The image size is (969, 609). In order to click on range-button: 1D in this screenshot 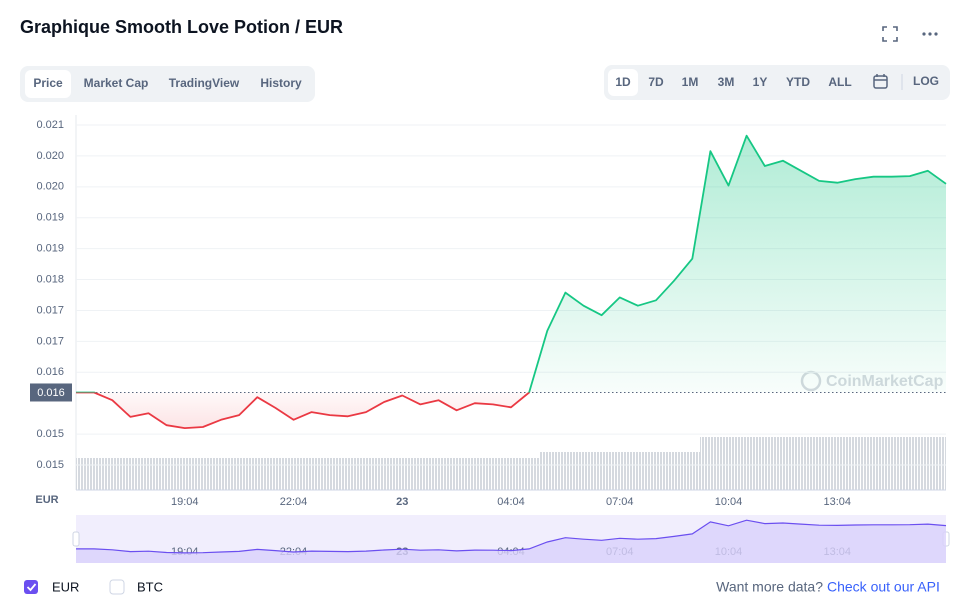, I will do `click(623, 82)`.